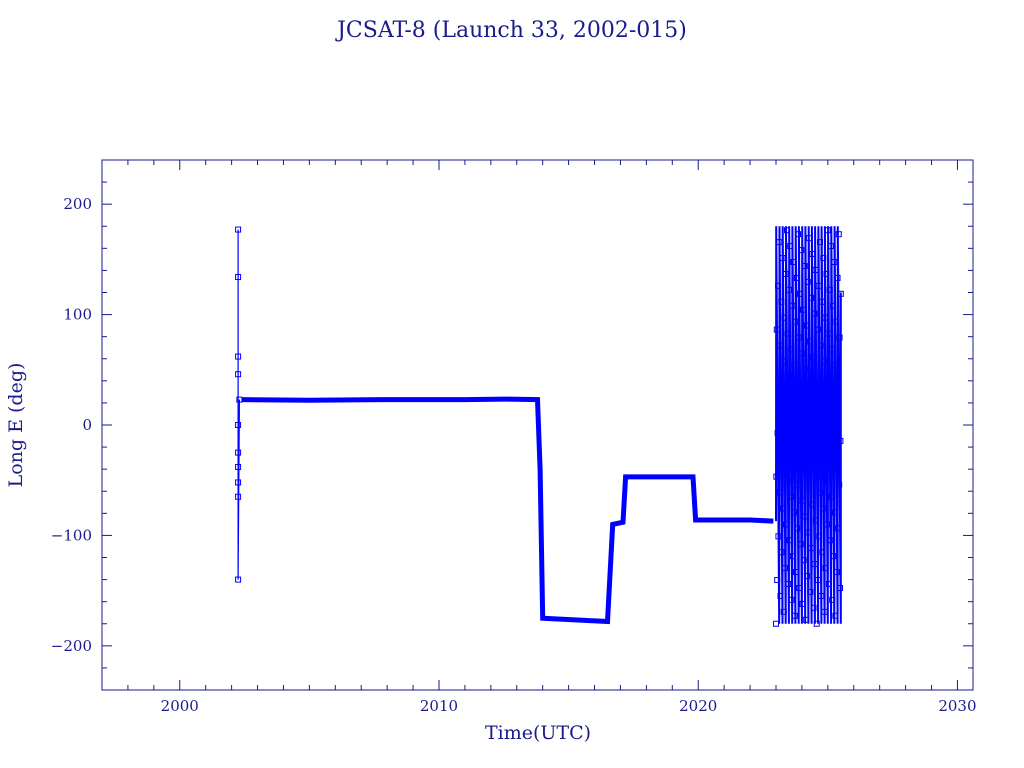  Describe the element at coordinates (16, 425) in the screenshot. I see `y-axis-label: Long E (deg)` at that location.